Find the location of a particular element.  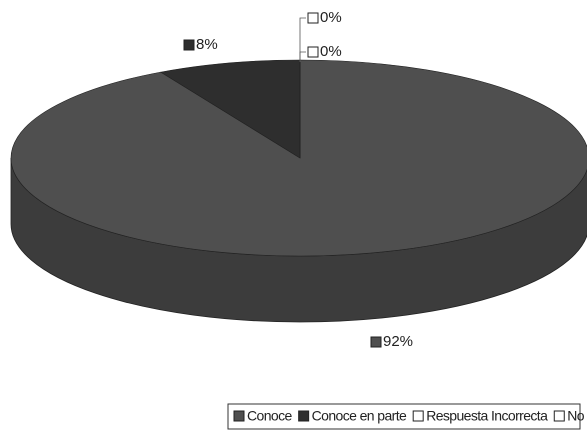

legend-label: Conoce is located at coordinates (269, 416).